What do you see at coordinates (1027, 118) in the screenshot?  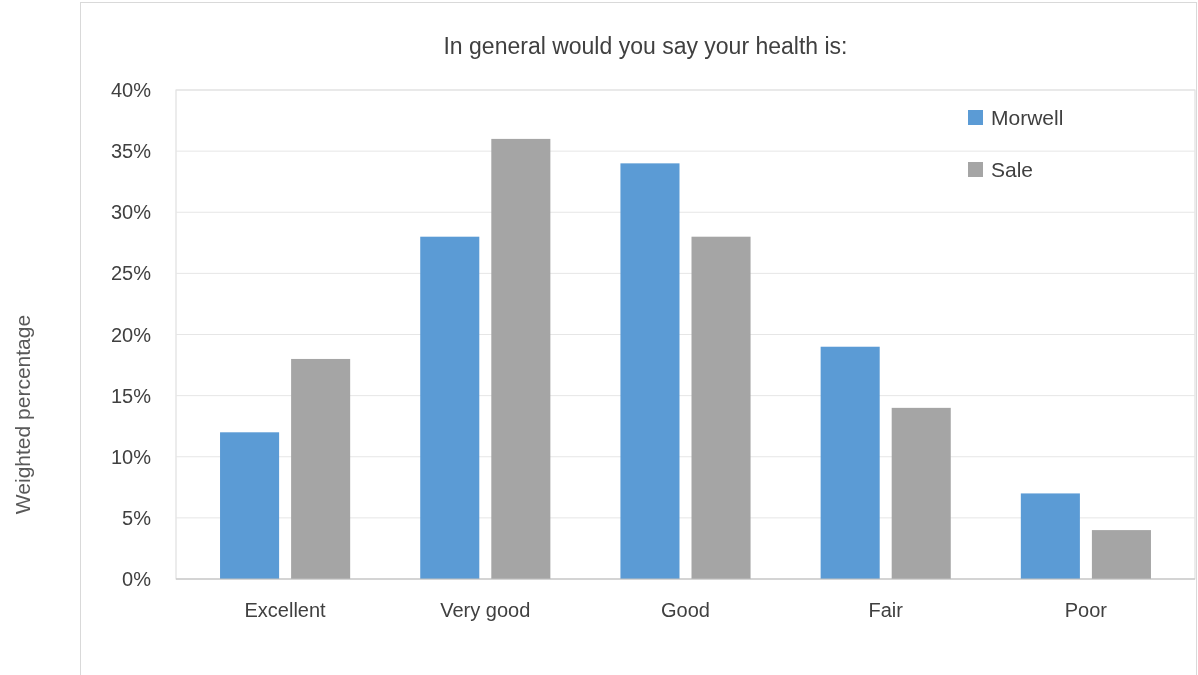 I see `legend-label: Morwell` at bounding box center [1027, 118].